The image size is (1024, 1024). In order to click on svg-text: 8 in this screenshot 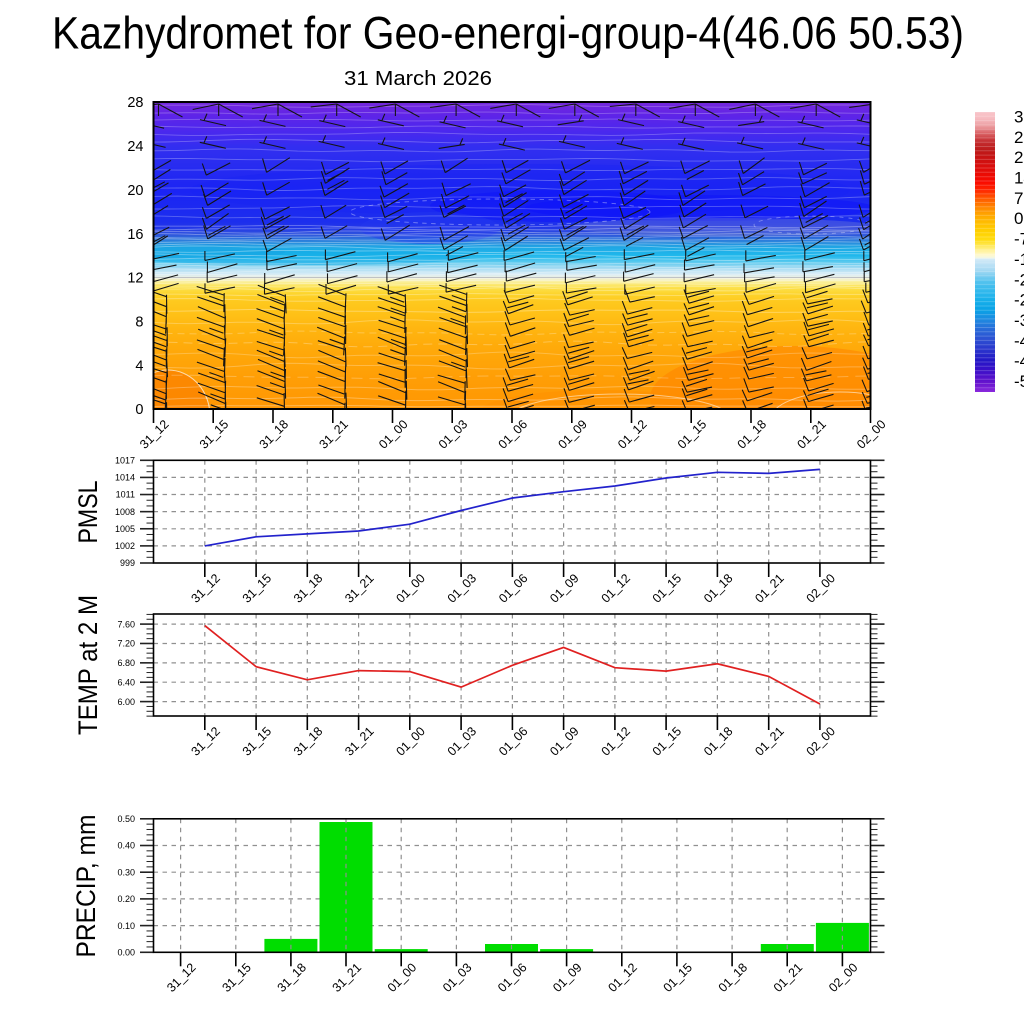, I will do `click(139, 323)`.